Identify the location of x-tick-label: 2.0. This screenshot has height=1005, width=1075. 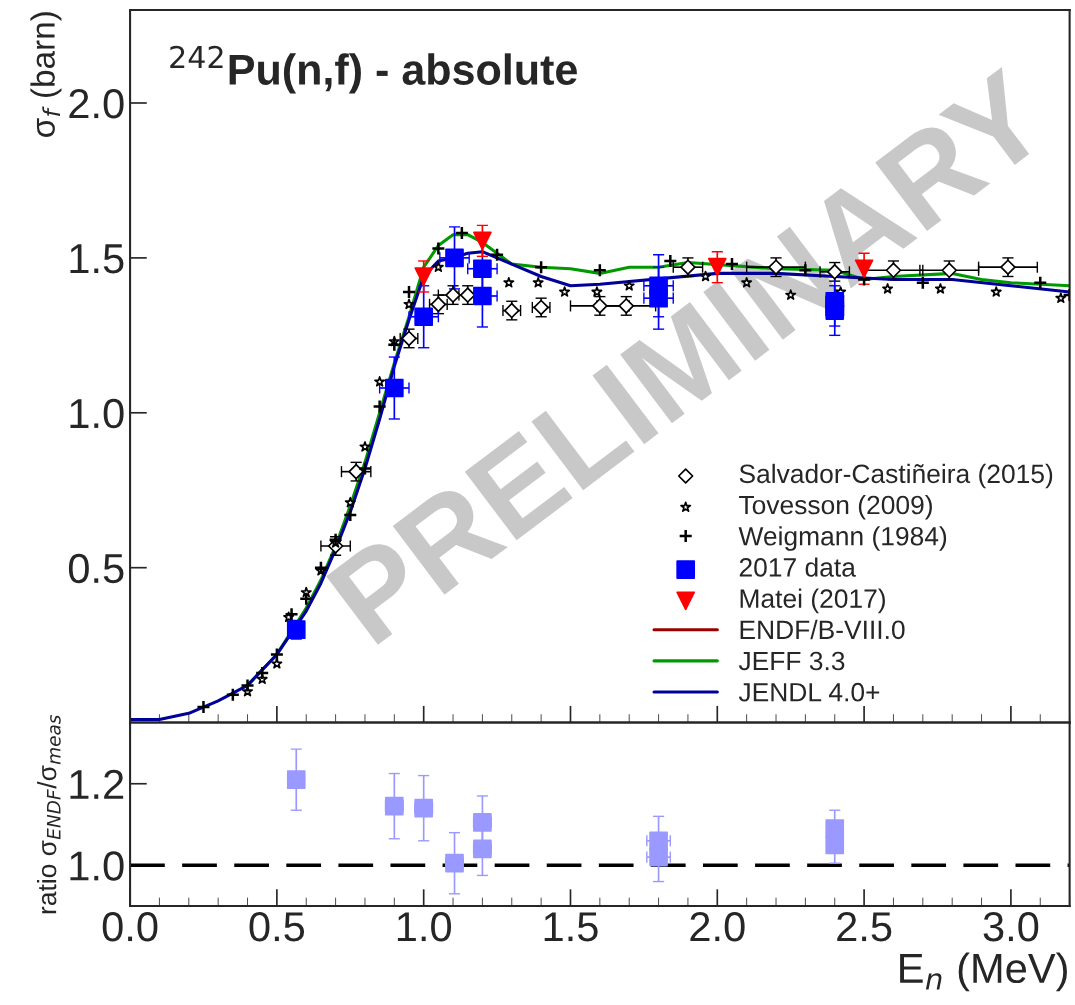
(717, 926).